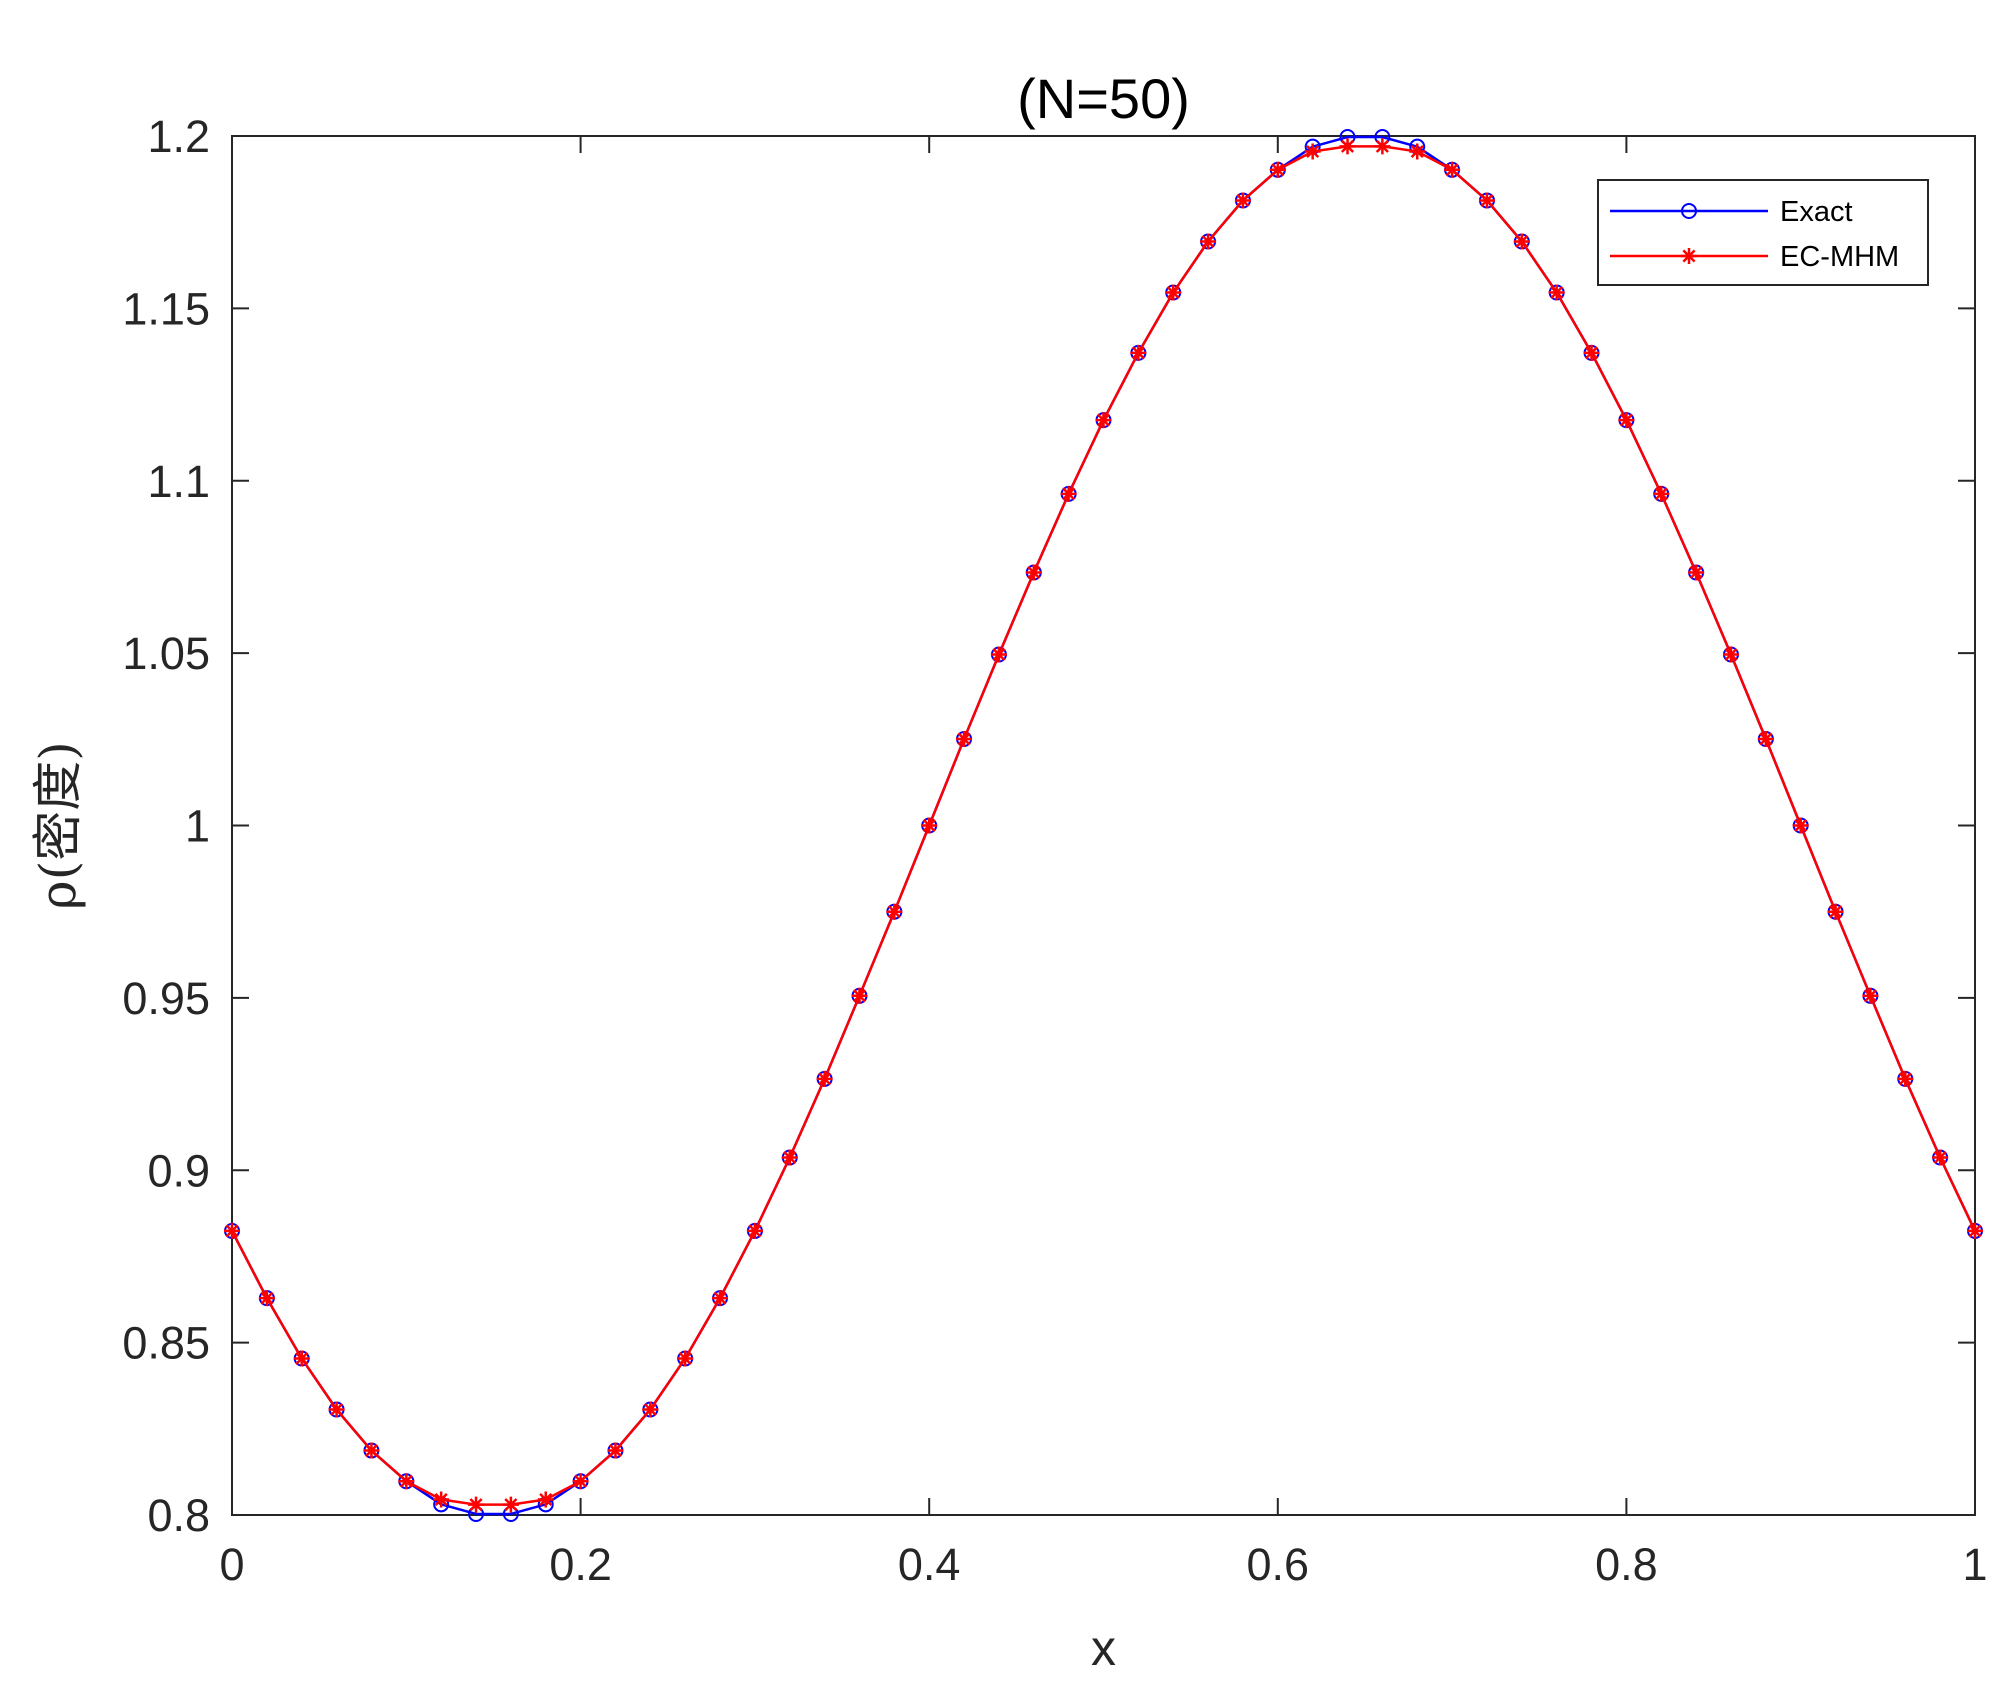  Describe the element at coordinates (197, 826) in the screenshot. I see `y-tick-label: 1` at that location.